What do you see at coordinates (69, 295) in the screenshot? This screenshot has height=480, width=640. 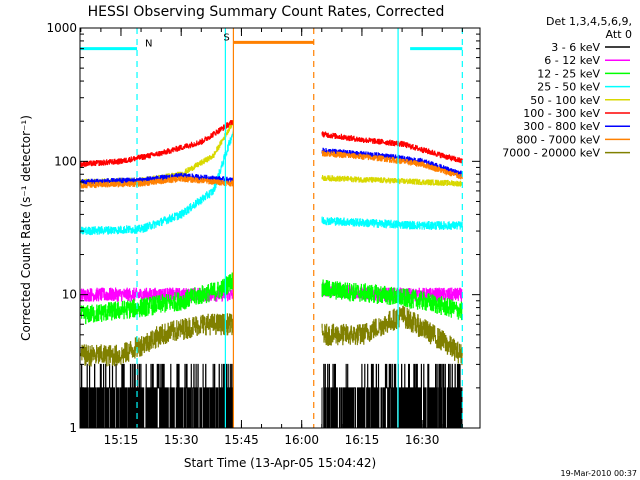 I see `y-tick-label: 10` at bounding box center [69, 295].